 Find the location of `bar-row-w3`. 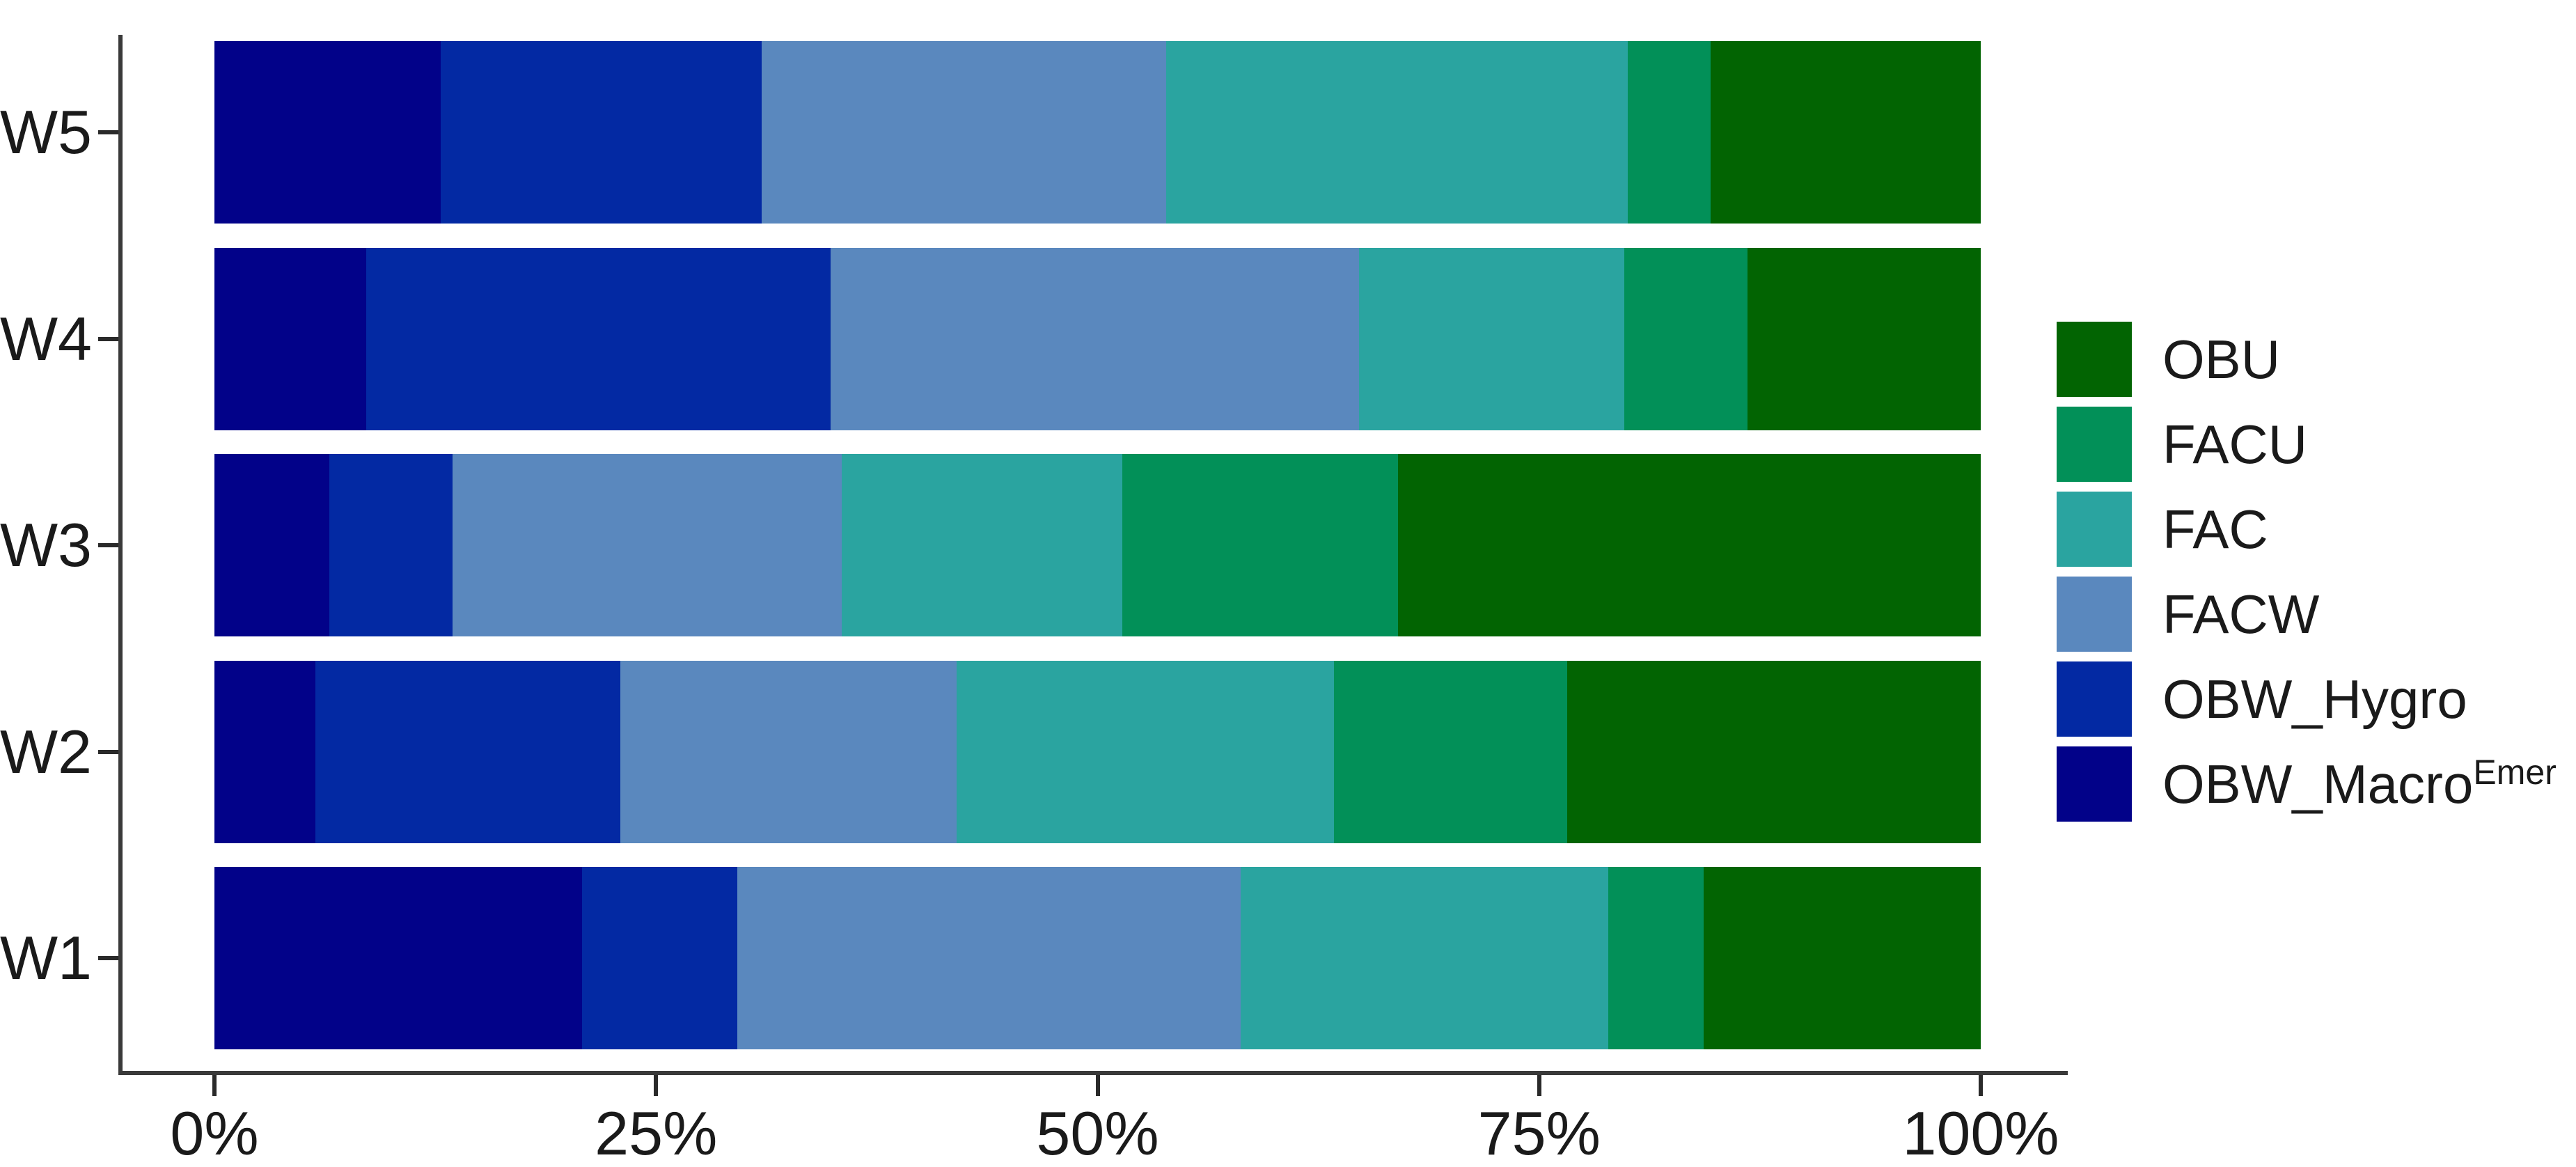

bar-row-w3 is located at coordinates (1097, 545).